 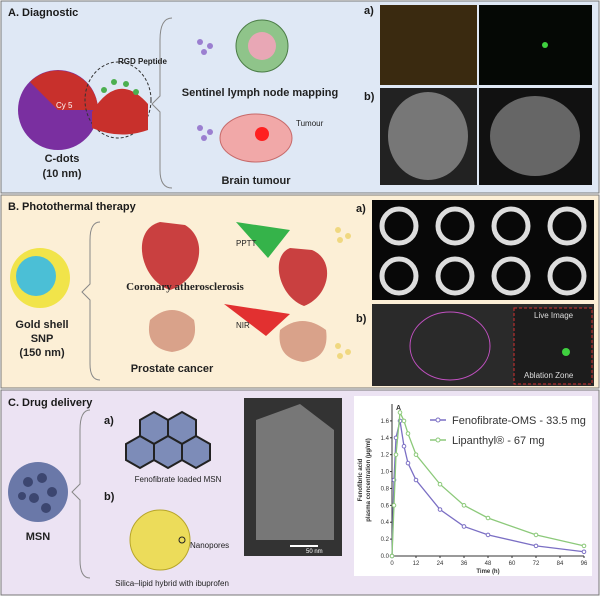 I want to click on y-axis-label: plasma concentration (µg/ml), so click(x=369, y=479).